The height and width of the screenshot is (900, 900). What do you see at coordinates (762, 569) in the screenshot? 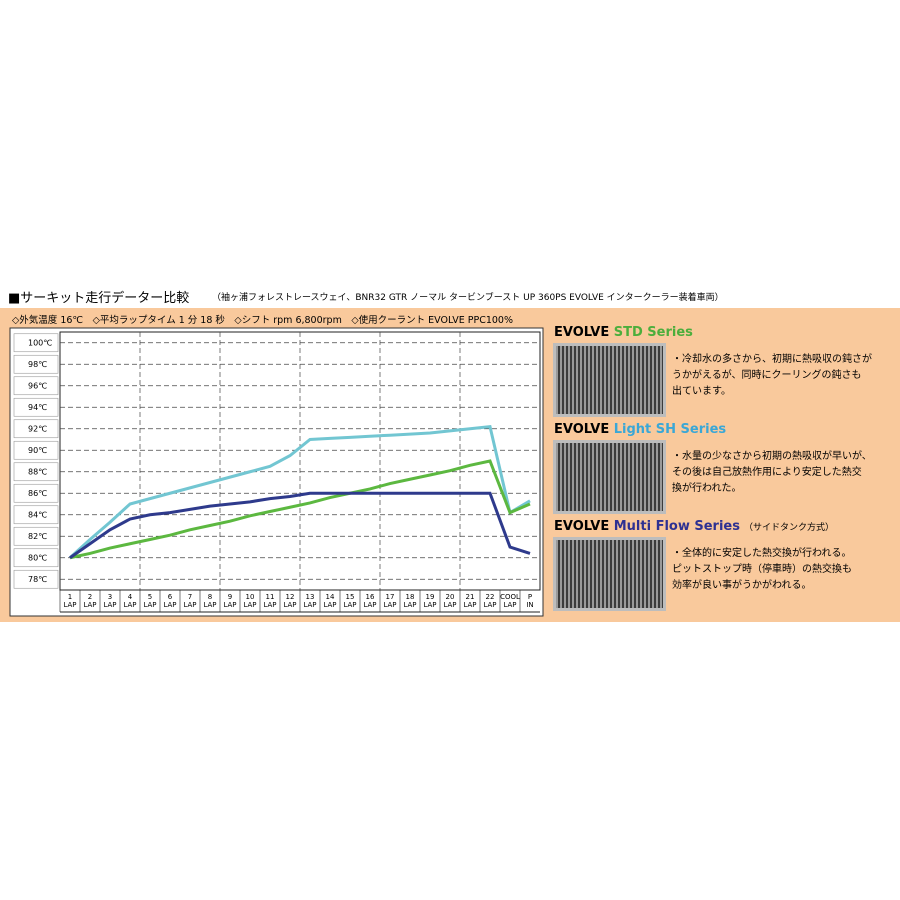
I see `panel-text: ピットストップ時（停車時）の熱交換も` at bounding box center [762, 569].